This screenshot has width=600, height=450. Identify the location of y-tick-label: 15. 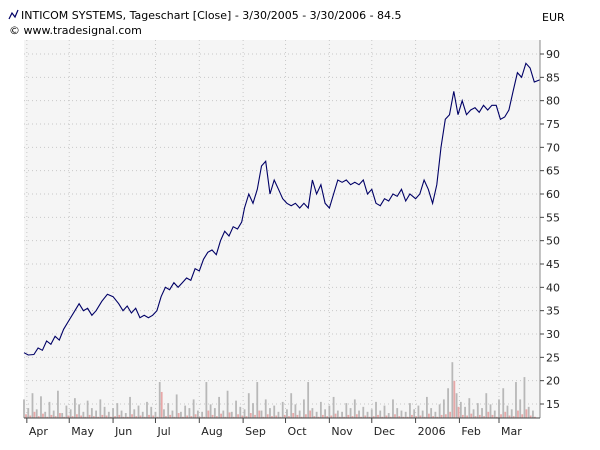
(553, 404).